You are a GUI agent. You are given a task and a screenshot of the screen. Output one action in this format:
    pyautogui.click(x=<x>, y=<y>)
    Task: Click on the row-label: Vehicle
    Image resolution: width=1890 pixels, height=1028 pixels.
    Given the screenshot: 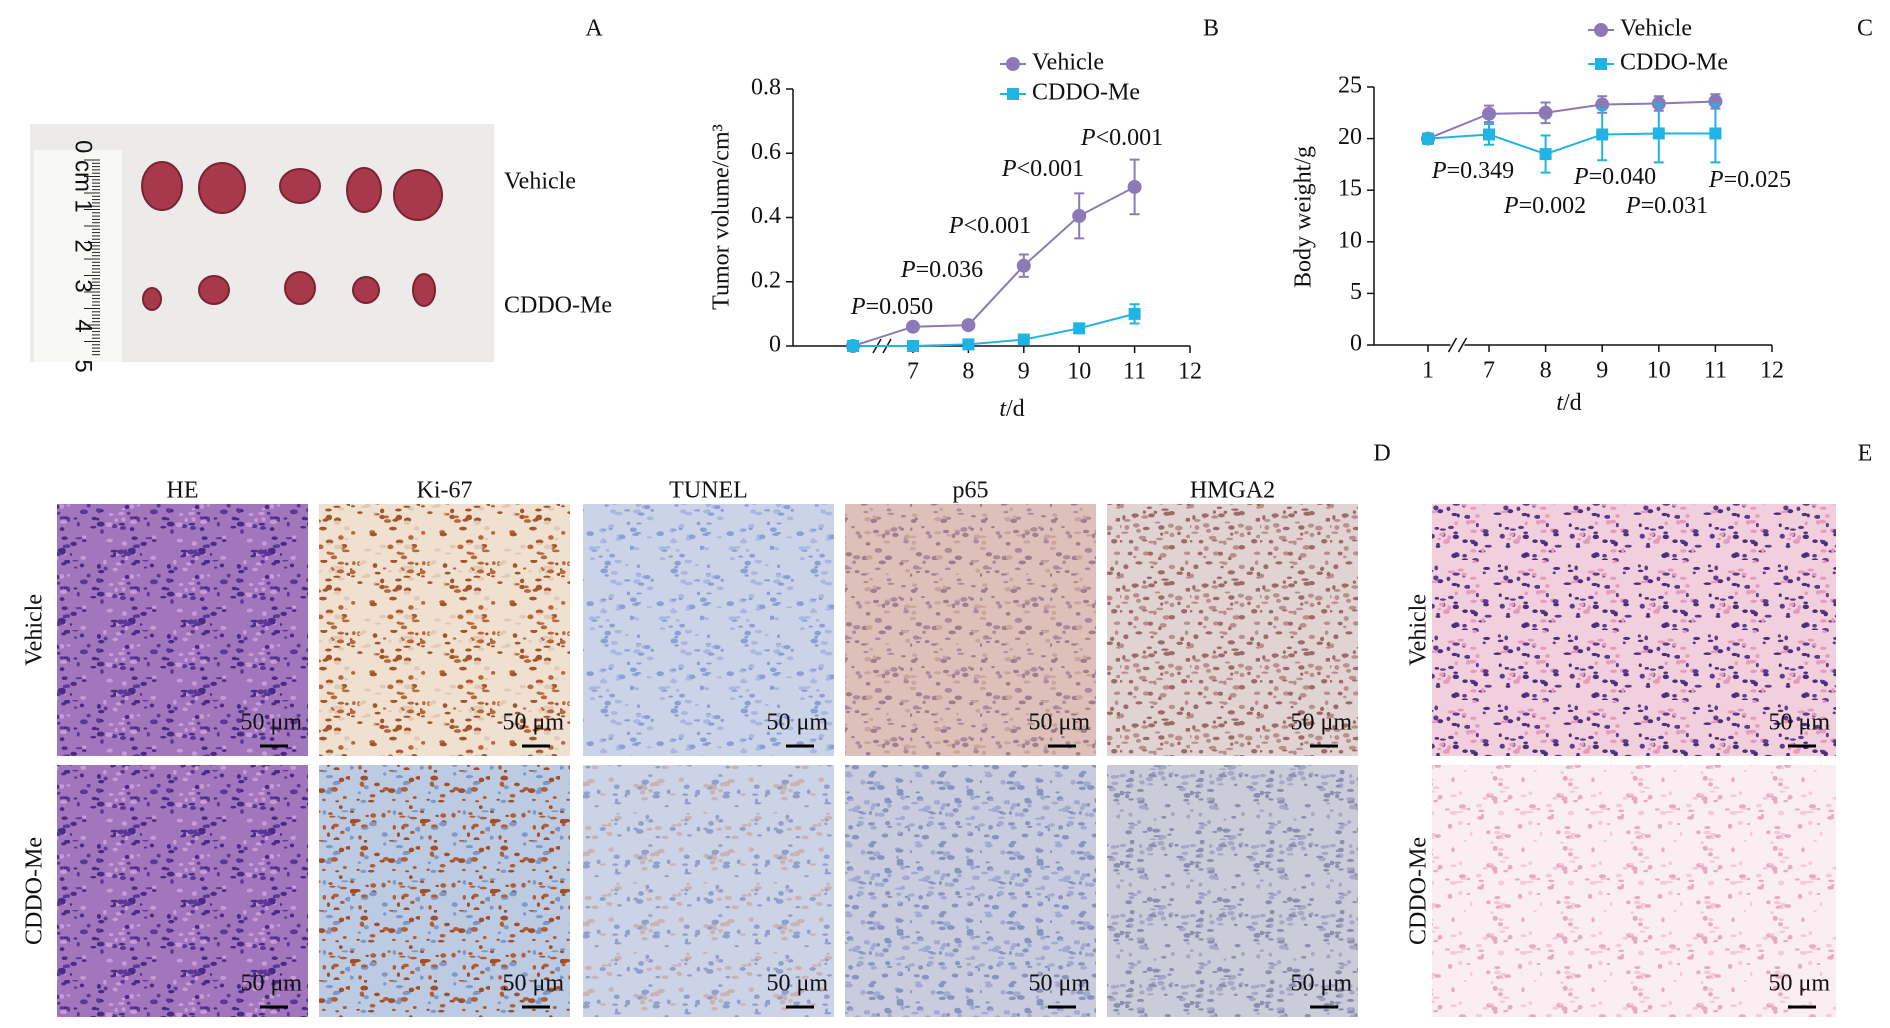 What is the action you would take?
    pyautogui.click(x=35, y=630)
    